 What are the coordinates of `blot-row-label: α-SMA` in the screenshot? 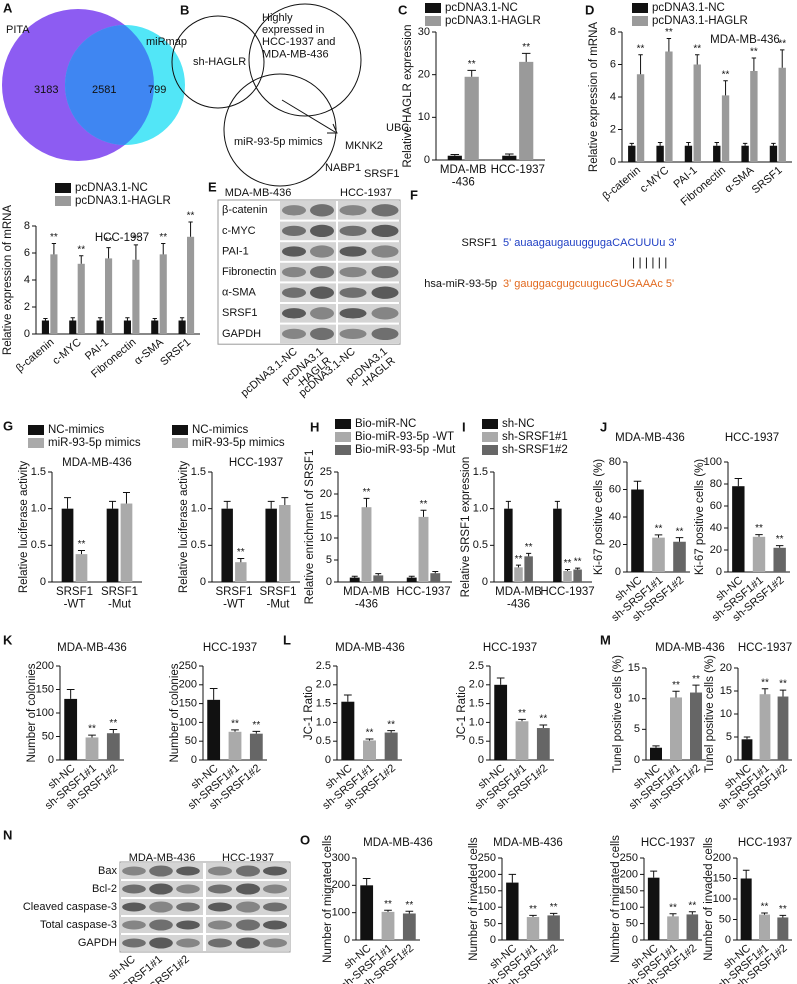 It's located at (239, 293).